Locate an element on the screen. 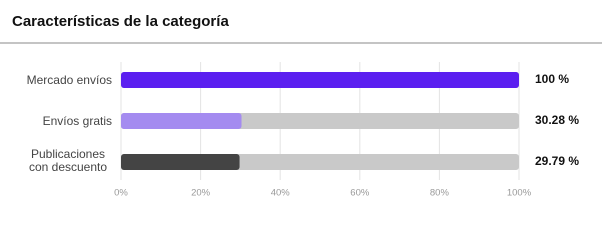  category-text: Mercado envíos is located at coordinates (69, 80).